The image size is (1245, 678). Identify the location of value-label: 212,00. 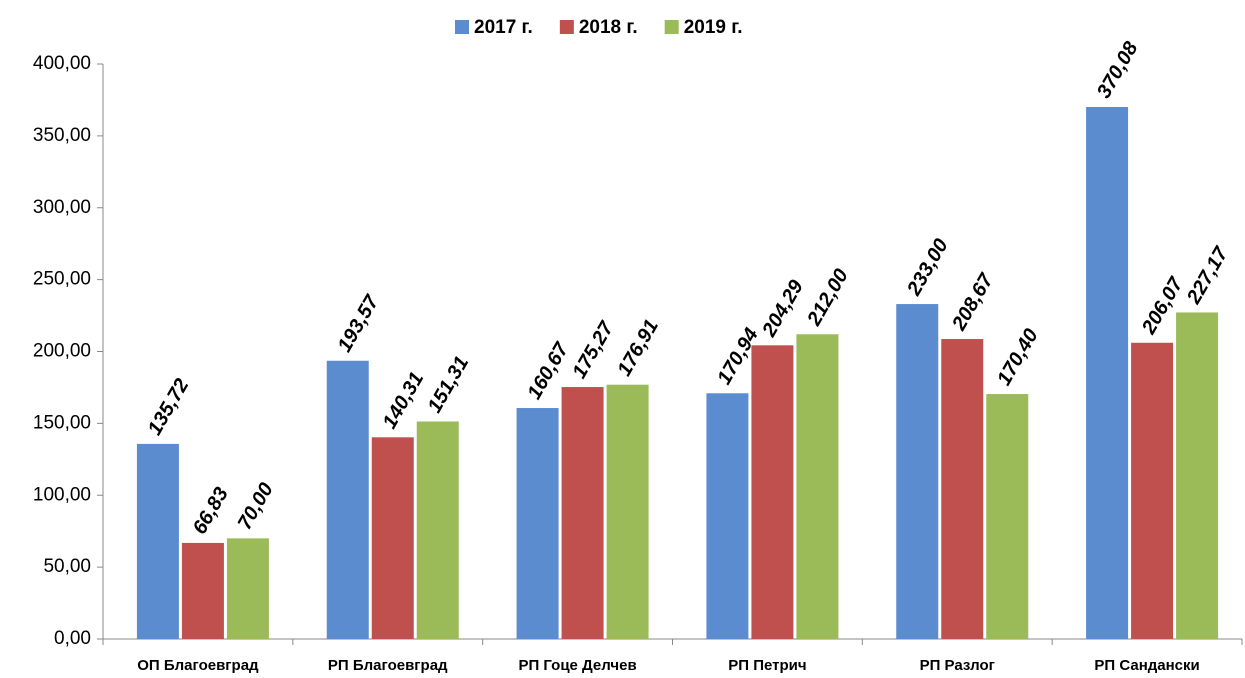
(828, 297).